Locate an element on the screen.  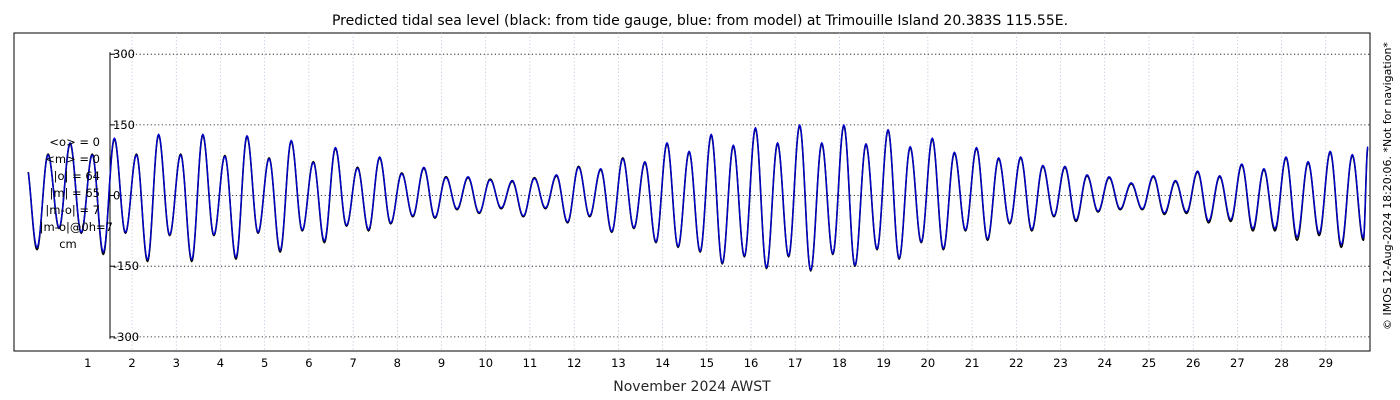
stat-abs-diff-0h: |m-o|@0h=7 is located at coordinates (76, 227).